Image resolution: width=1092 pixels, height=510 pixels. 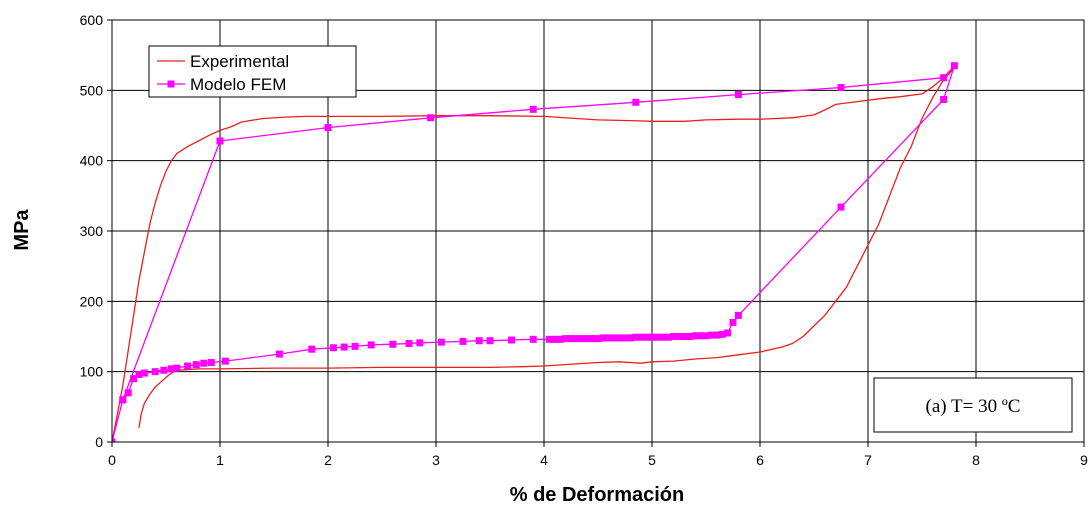 I want to click on x-tick-label: 0, so click(x=112, y=460).